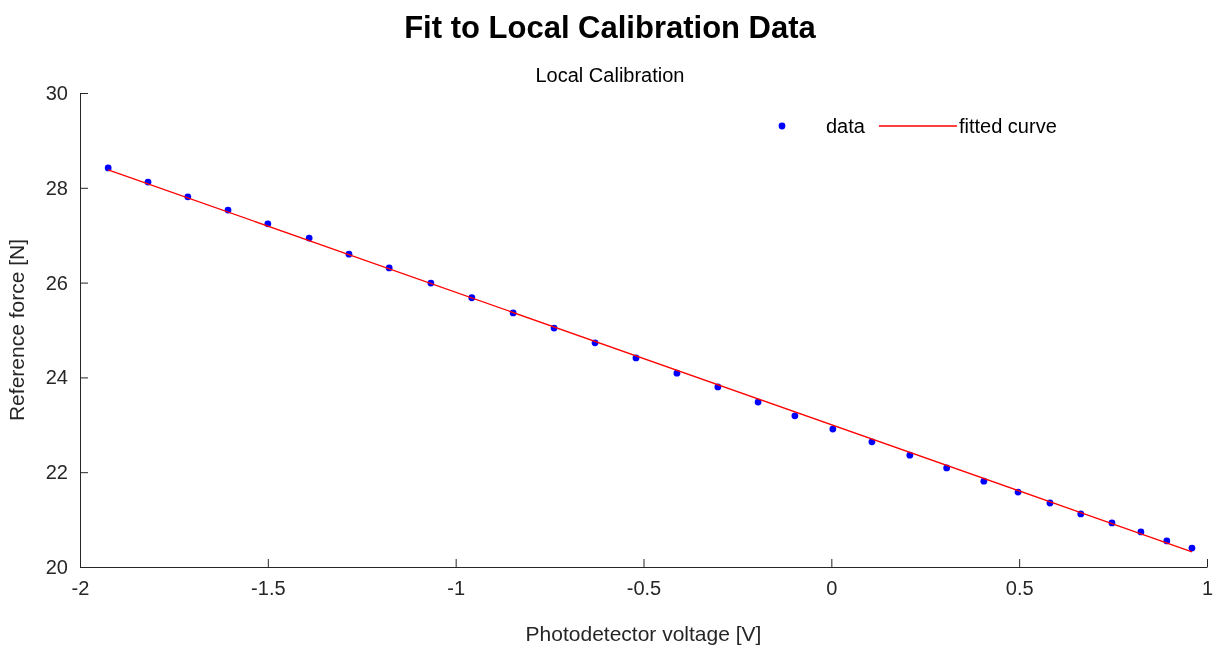 The width and height of the screenshot is (1214, 653). What do you see at coordinates (56, 566) in the screenshot?
I see `y-tick-label: 20` at bounding box center [56, 566].